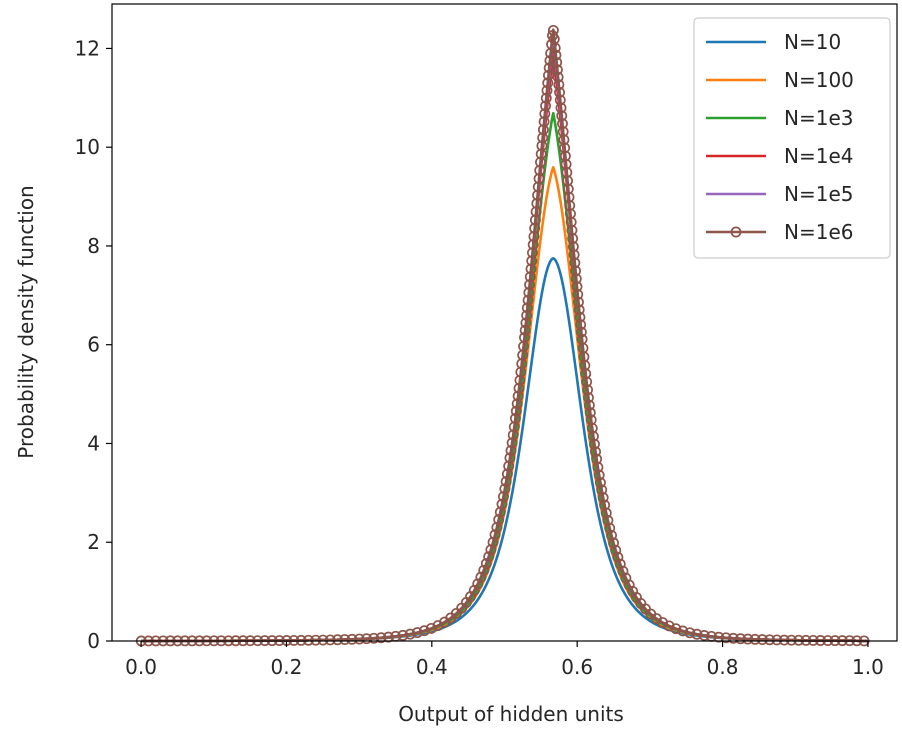  What do you see at coordinates (141, 667) in the screenshot?
I see `x-tick-label: 0.0` at bounding box center [141, 667].